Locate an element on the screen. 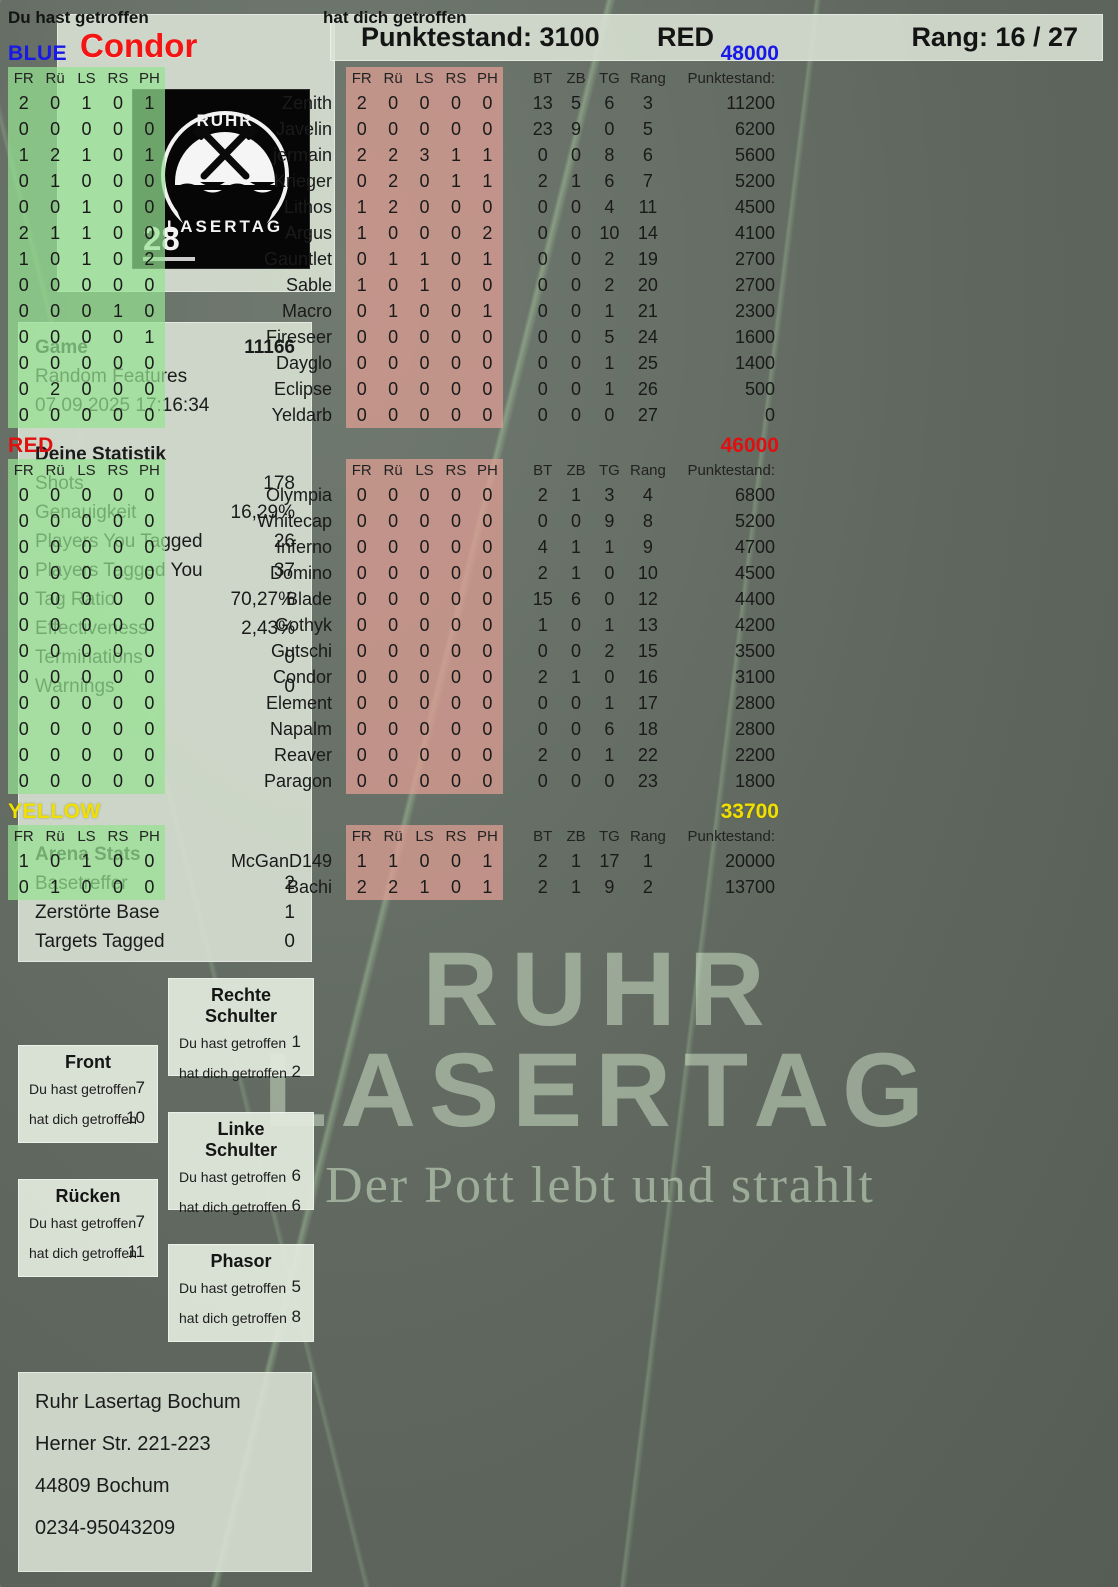  col-head-TG: TG is located at coordinates (609, 470).